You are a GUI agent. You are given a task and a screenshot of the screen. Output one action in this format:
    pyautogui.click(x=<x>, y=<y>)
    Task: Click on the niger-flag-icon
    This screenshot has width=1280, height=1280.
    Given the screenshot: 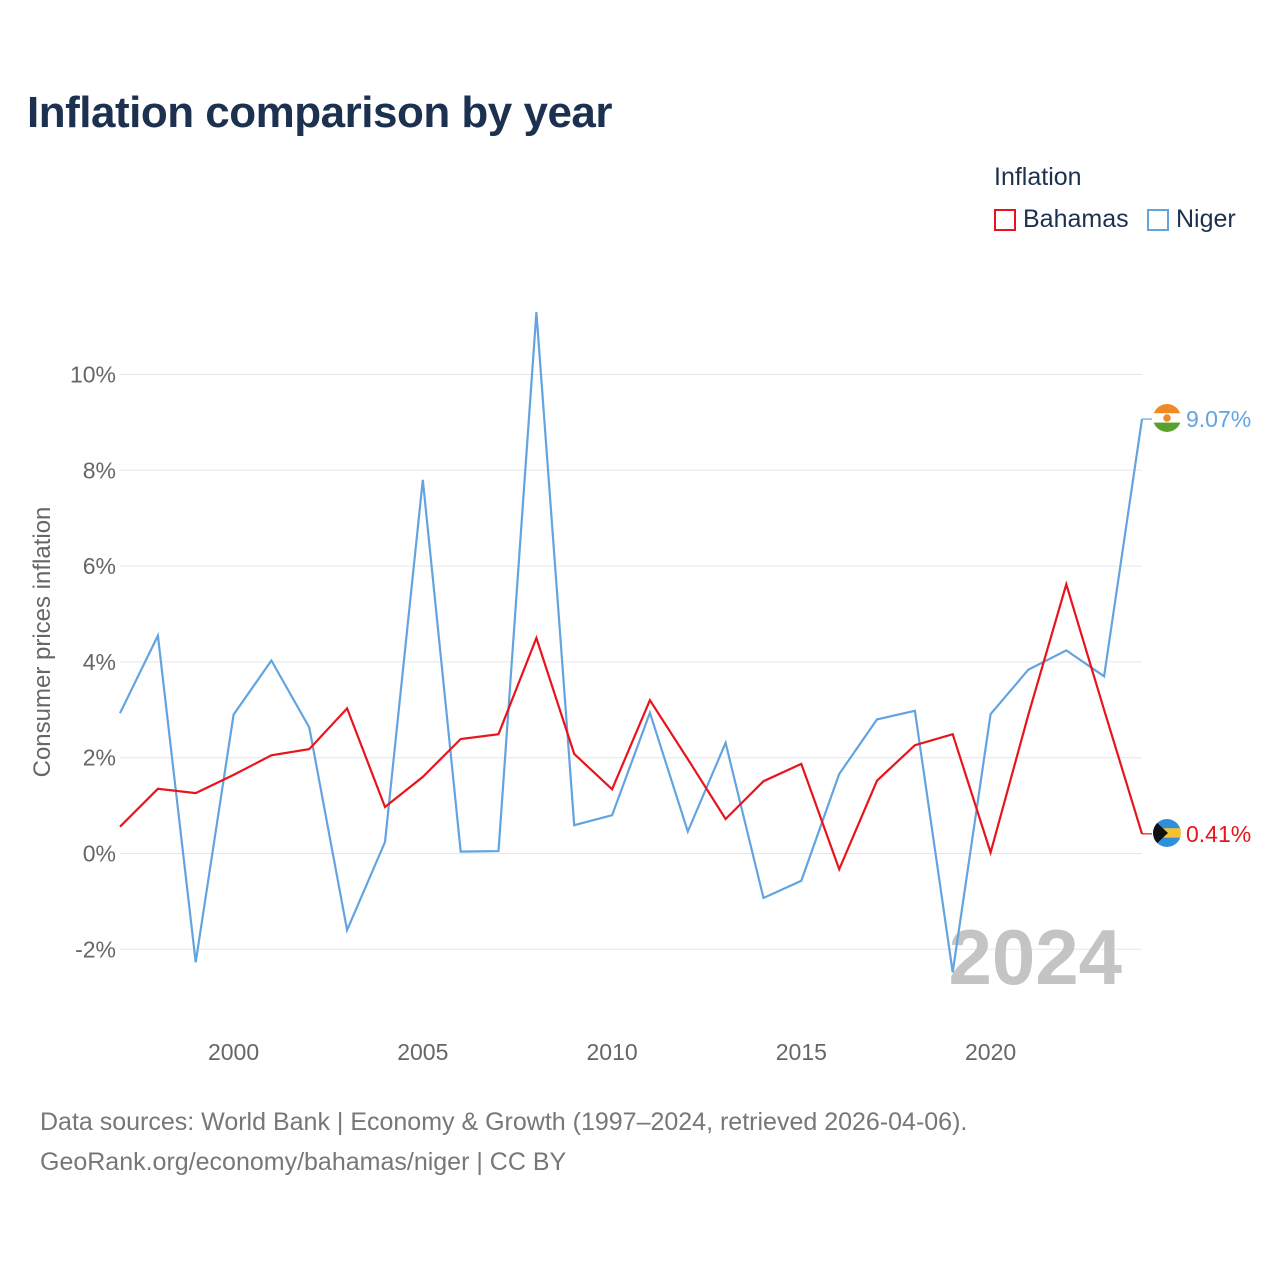 What is the action you would take?
    pyautogui.click(x=1167, y=418)
    